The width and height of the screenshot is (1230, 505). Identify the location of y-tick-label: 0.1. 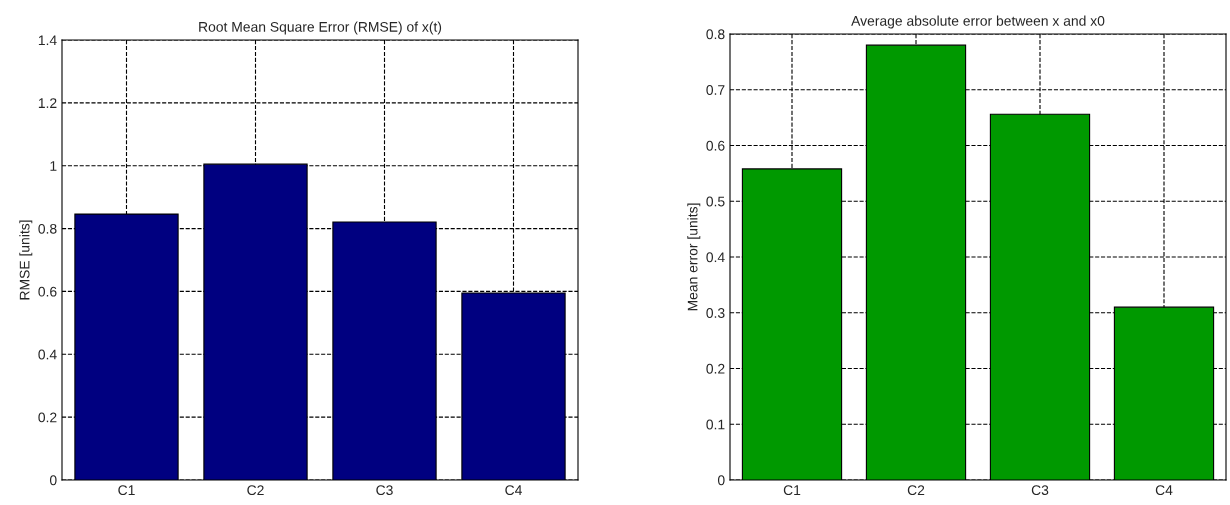
(715, 424).